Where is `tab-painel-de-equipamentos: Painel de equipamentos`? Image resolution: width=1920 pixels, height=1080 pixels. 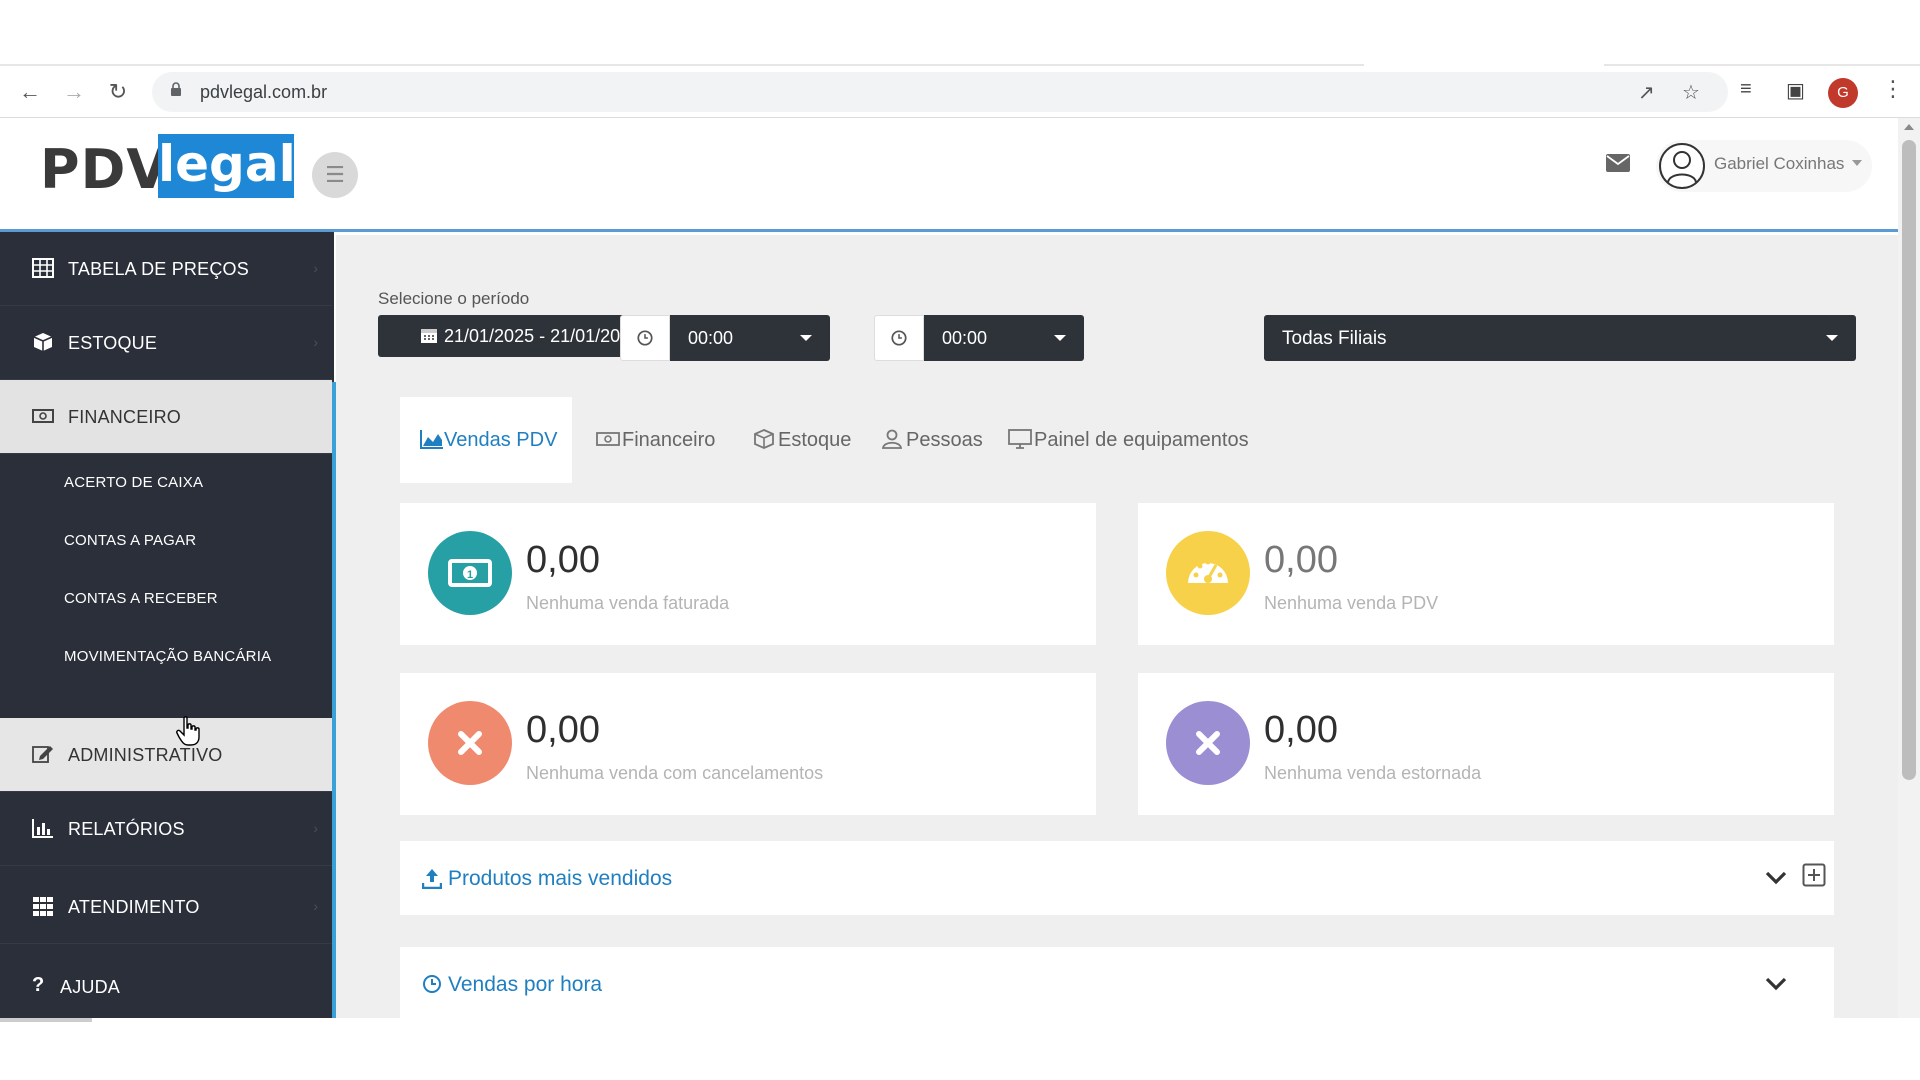
tab-painel-de-equipamentos: Painel de equipamentos is located at coordinates (1131, 440).